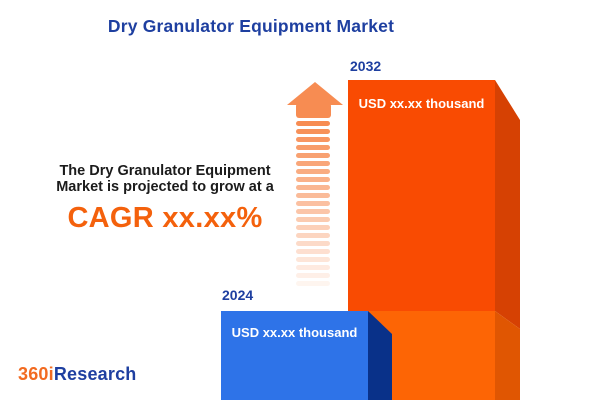 This screenshot has width=600, height=400. What do you see at coordinates (380, 355) in the screenshot?
I see `bar-2024-side` at bounding box center [380, 355].